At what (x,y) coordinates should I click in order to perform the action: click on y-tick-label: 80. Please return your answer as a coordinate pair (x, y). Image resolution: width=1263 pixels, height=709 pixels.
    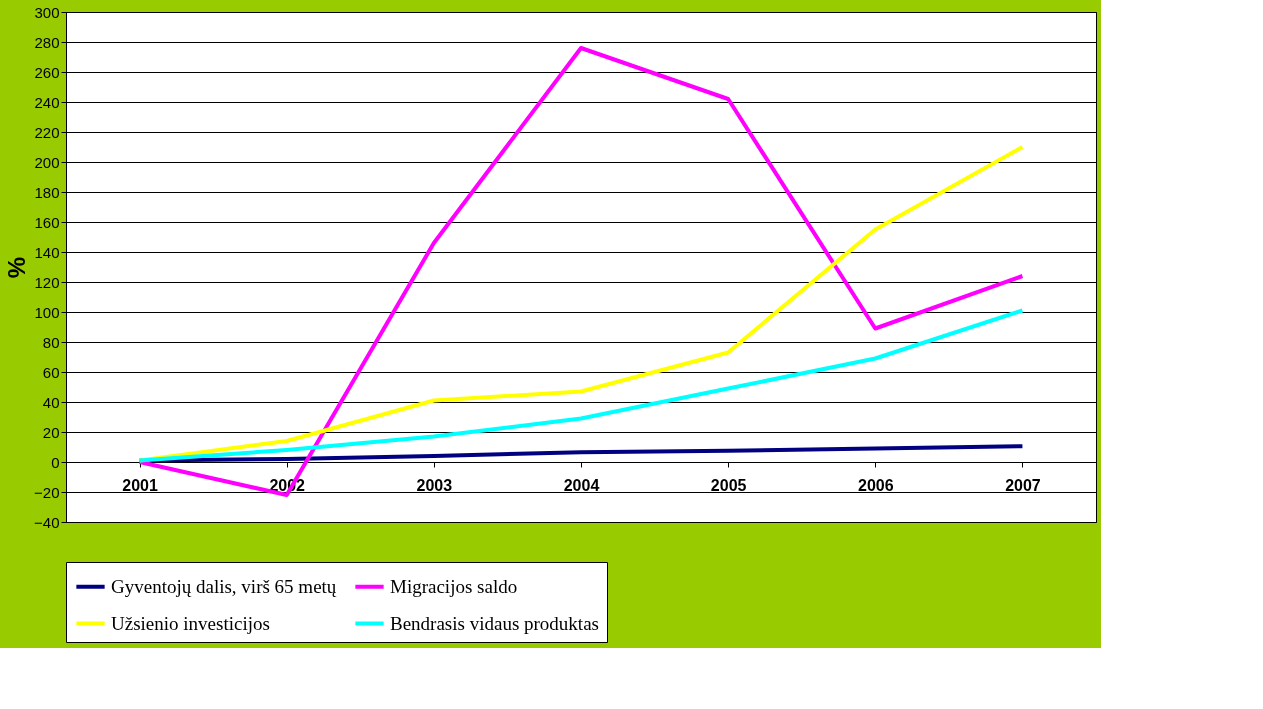
    Looking at the image, I should click on (51, 342).